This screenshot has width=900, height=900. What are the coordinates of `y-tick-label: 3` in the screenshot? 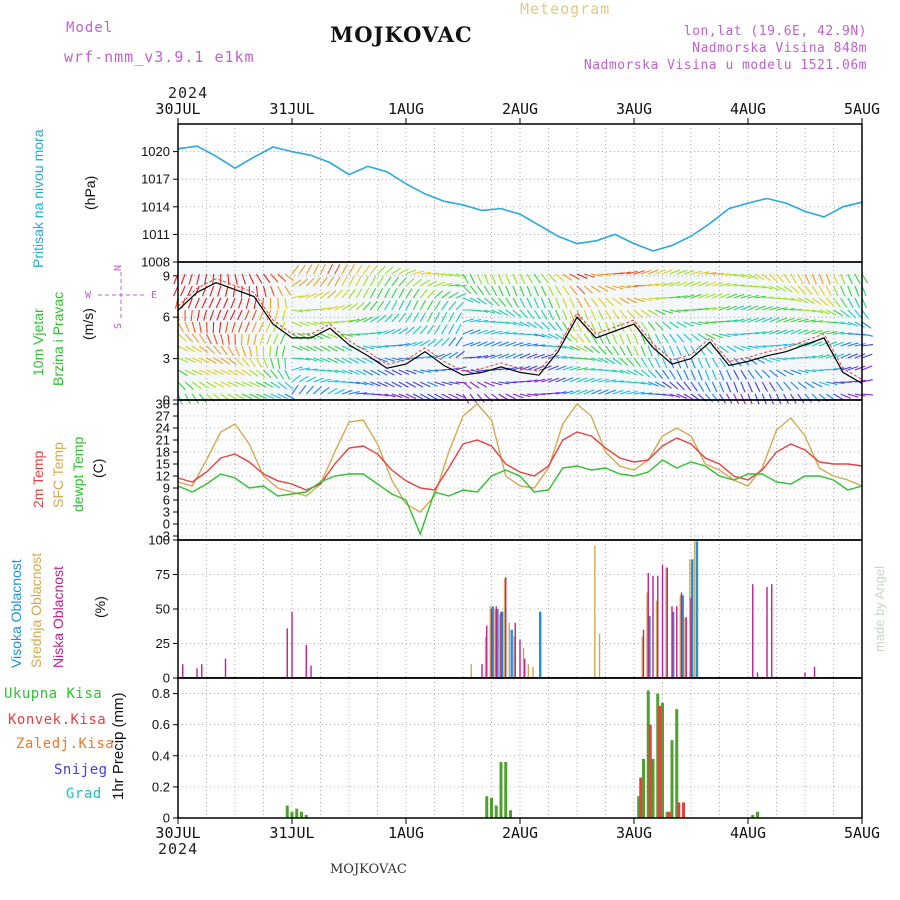 It's located at (166, 512).